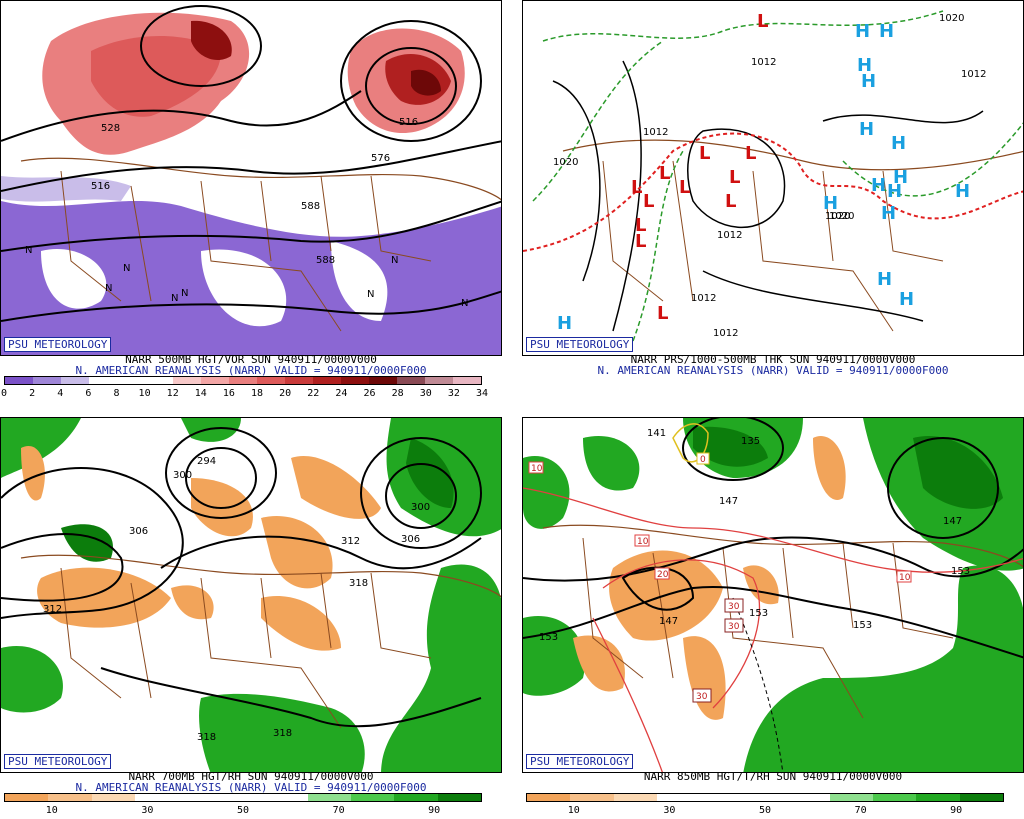 This screenshot has height=819, width=1024. I want to click on contour-label: 306, so click(410, 539).